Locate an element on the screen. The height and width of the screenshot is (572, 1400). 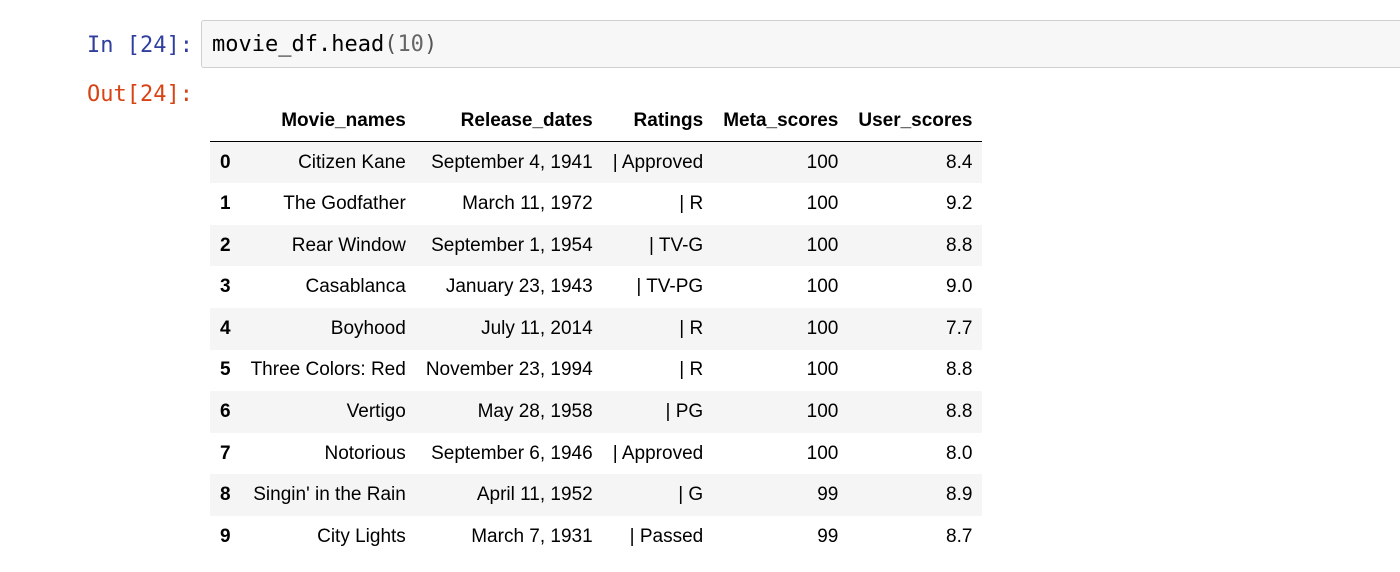
cell-release-dates: September 6, 1946 is located at coordinates (512, 453).